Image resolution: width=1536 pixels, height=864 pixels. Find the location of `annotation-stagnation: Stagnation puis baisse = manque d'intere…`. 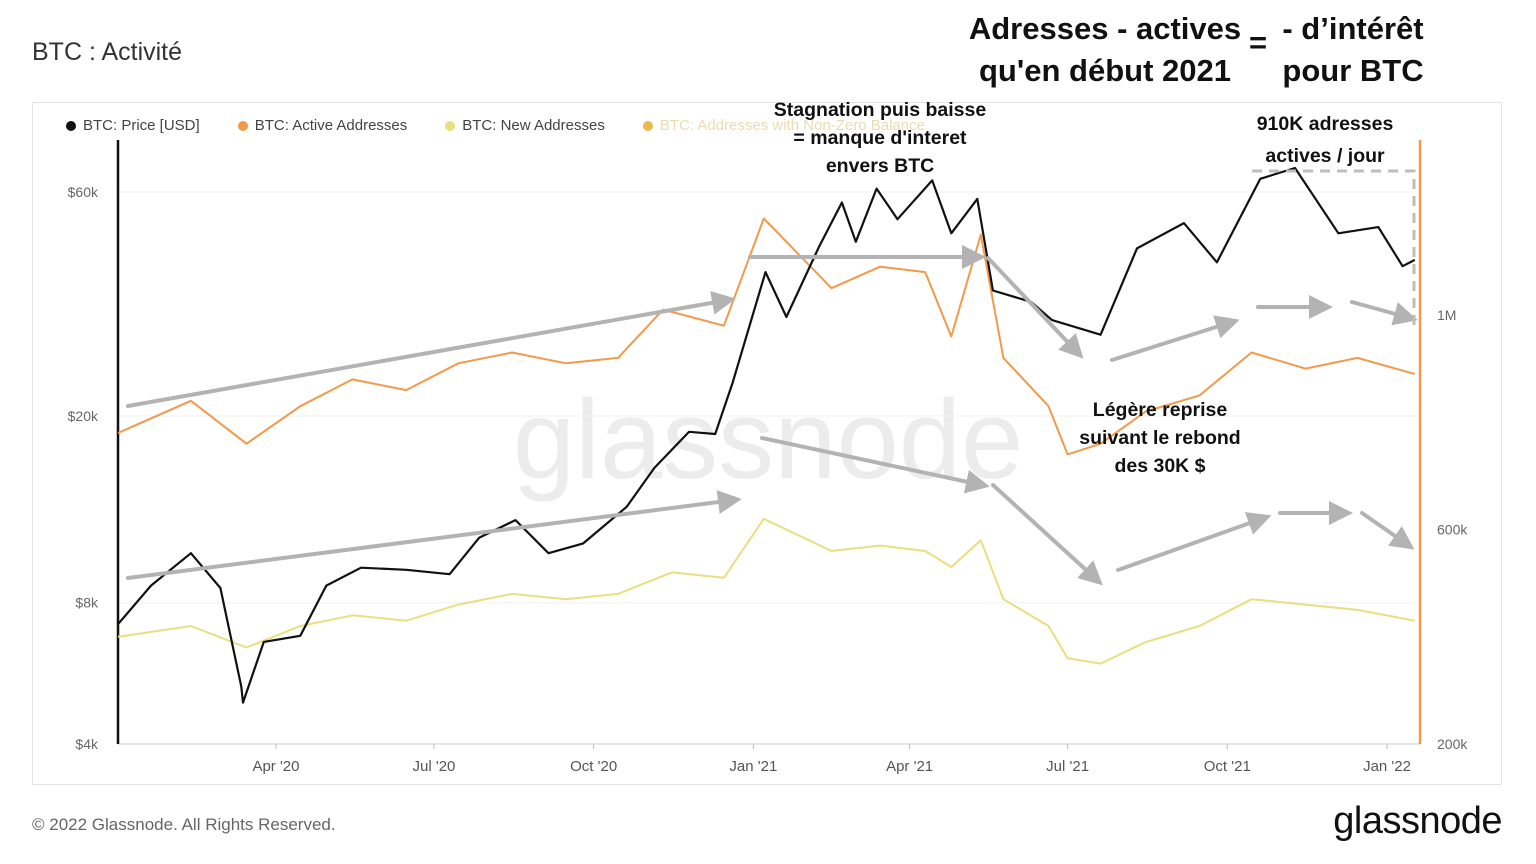

annotation-stagnation: Stagnation puis baisse = manque d'intere… is located at coordinates (880, 138).